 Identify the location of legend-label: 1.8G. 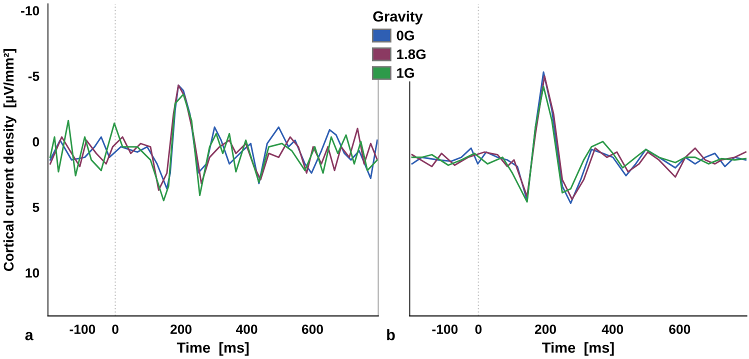
(411, 54).